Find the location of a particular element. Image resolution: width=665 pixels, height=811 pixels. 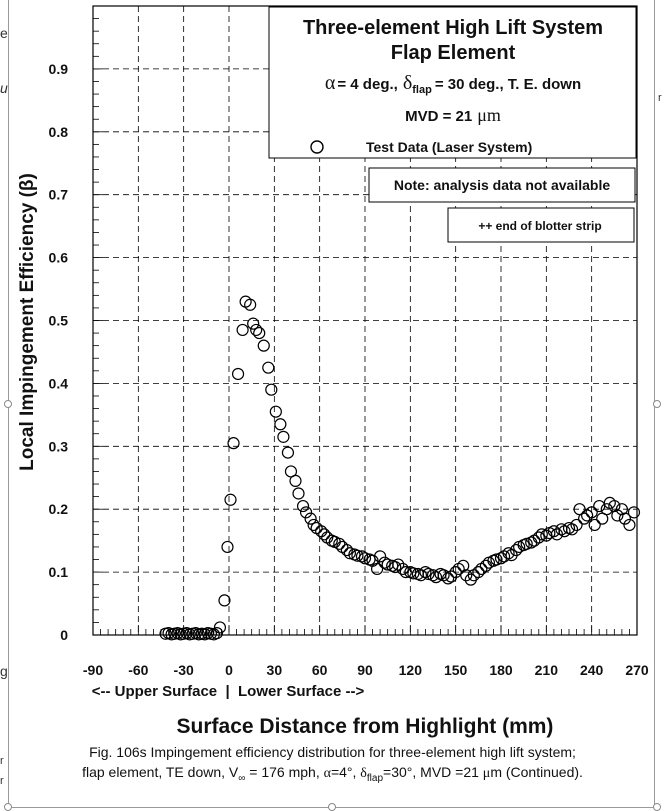

blotter-note-box is located at coordinates (541, 225).